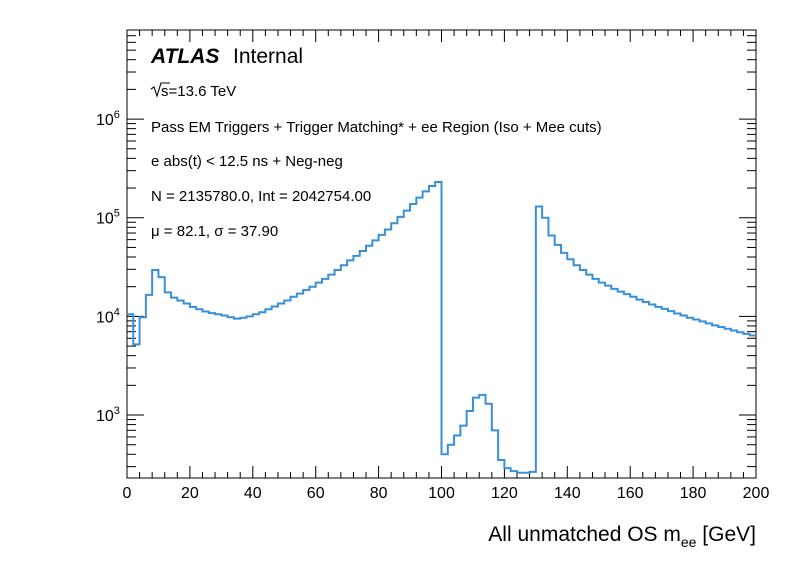 The image size is (796, 572). What do you see at coordinates (108, 415) in the screenshot?
I see `y-tick-label: 10³` at bounding box center [108, 415].